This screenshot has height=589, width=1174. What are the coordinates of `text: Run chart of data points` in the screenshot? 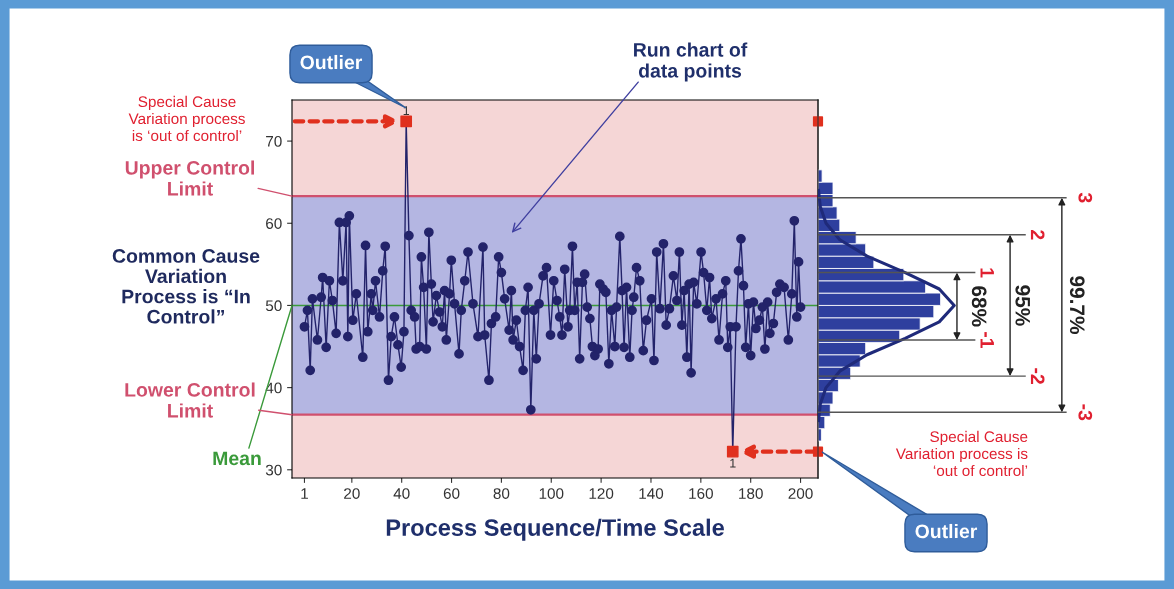 It's located at (691, 62).